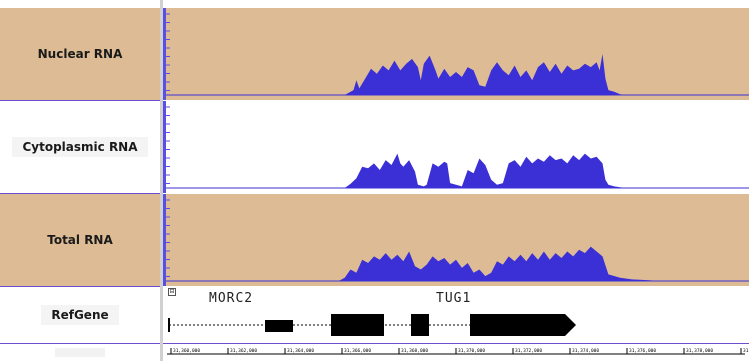 Image resolution: width=749 pixels, height=361 pixels. I want to click on gene-label-tug1: TUG1, so click(454, 298).